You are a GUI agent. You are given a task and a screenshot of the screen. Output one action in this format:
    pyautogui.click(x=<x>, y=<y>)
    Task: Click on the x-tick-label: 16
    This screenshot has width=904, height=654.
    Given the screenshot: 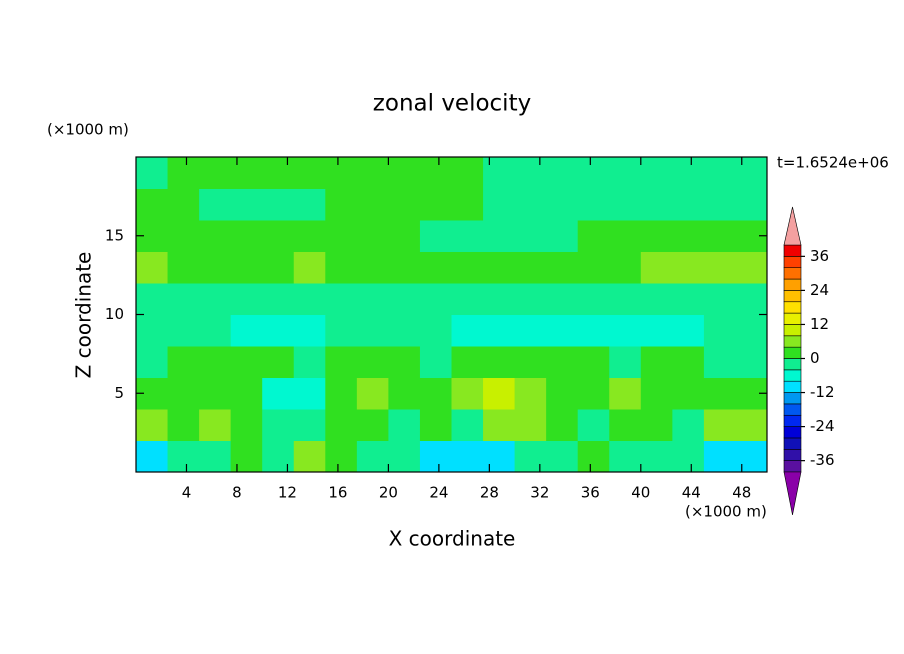 What is the action you would take?
    pyautogui.click(x=337, y=493)
    